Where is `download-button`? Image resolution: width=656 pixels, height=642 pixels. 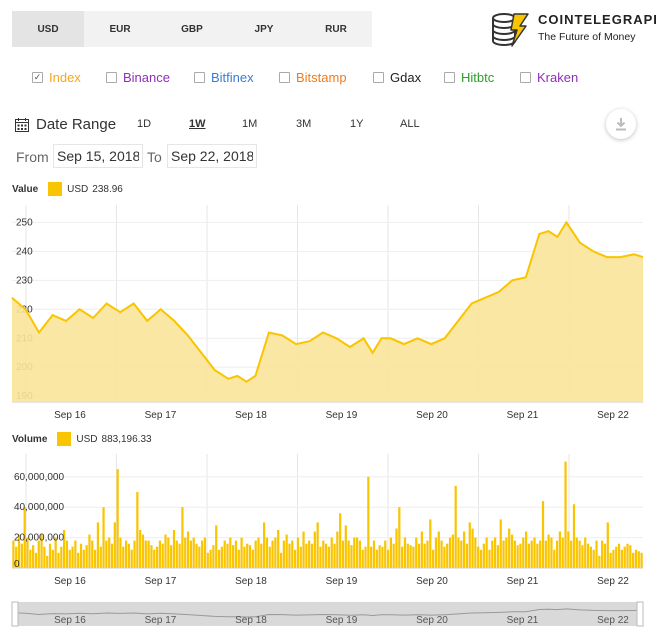
download-button is located at coordinates (621, 124).